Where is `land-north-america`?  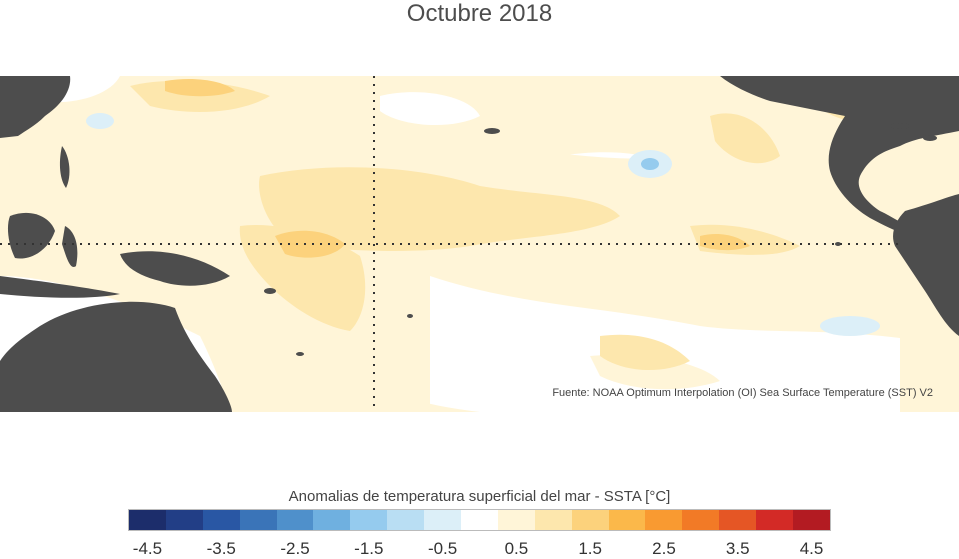 land-north-america is located at coordinates (839, 156).